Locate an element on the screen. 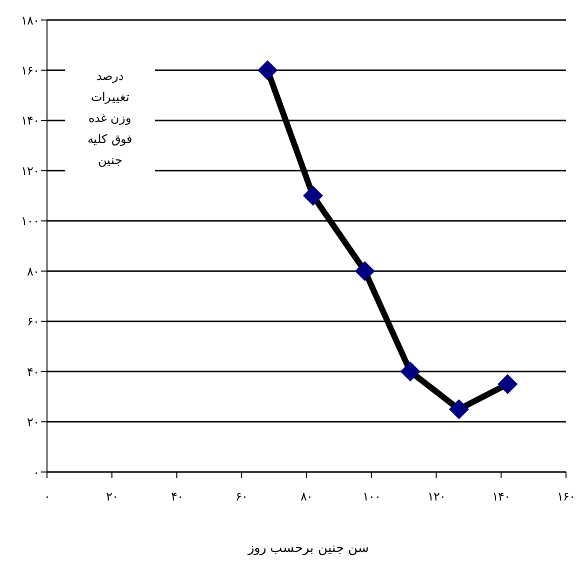 Image resolution: width=577 pixels, height=567 pixels. y-tick-label: ۶۰ is located at coordinates (33, 321).